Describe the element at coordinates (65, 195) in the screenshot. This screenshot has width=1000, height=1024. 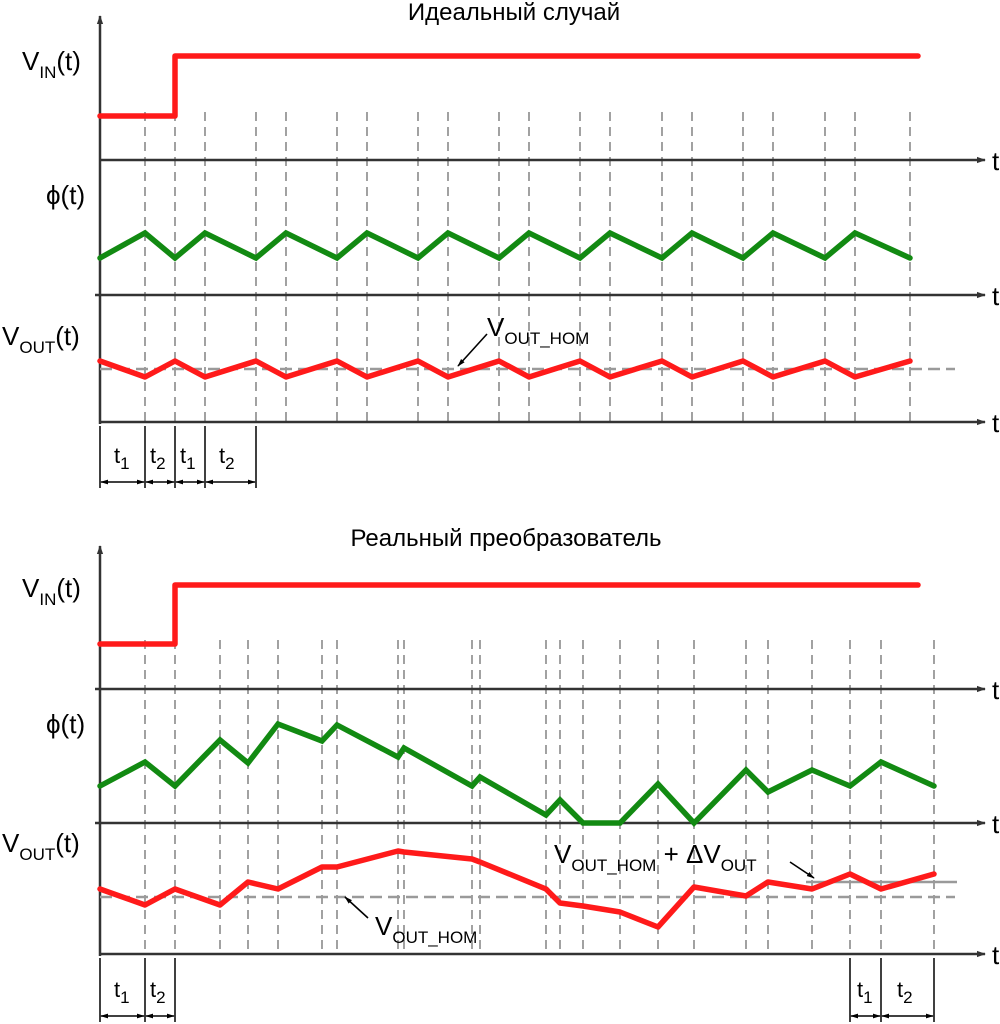
I see `top-phi-label: ϕ(t)` at that location.